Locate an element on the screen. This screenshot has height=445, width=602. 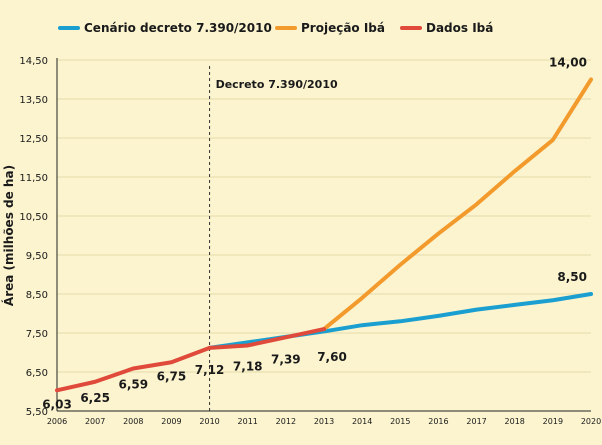
x-tick-label: 2015 is located at coordinates (400, 421).